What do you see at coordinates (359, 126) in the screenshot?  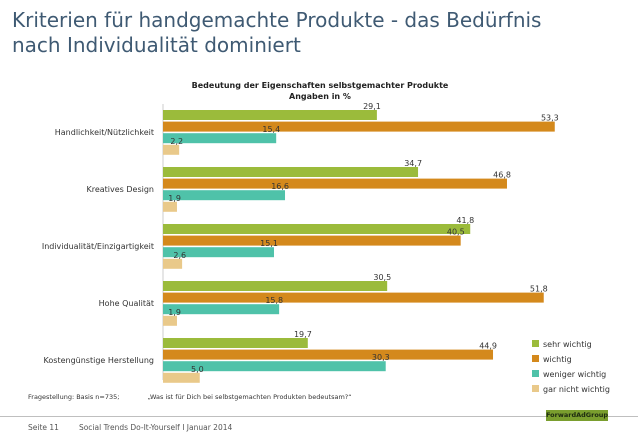 I see `bar-wichtig-handlichkeit-nutzlichkeit` at bounding box center [359, 126].